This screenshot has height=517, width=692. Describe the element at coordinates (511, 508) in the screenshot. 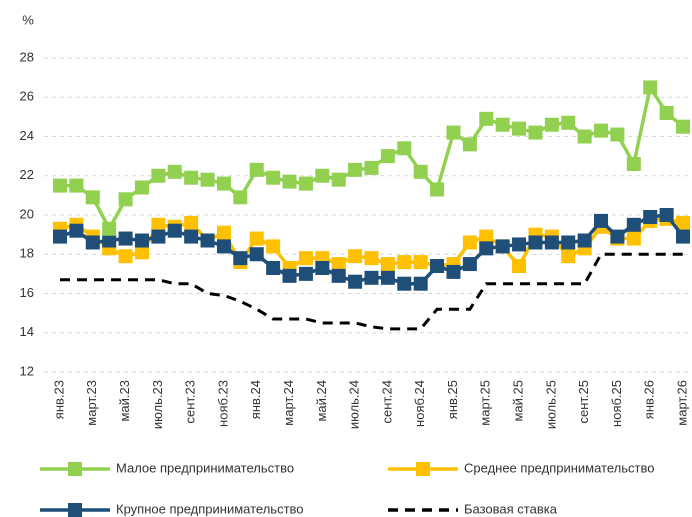

I see `legend-label: Базовая ставка` at that location.